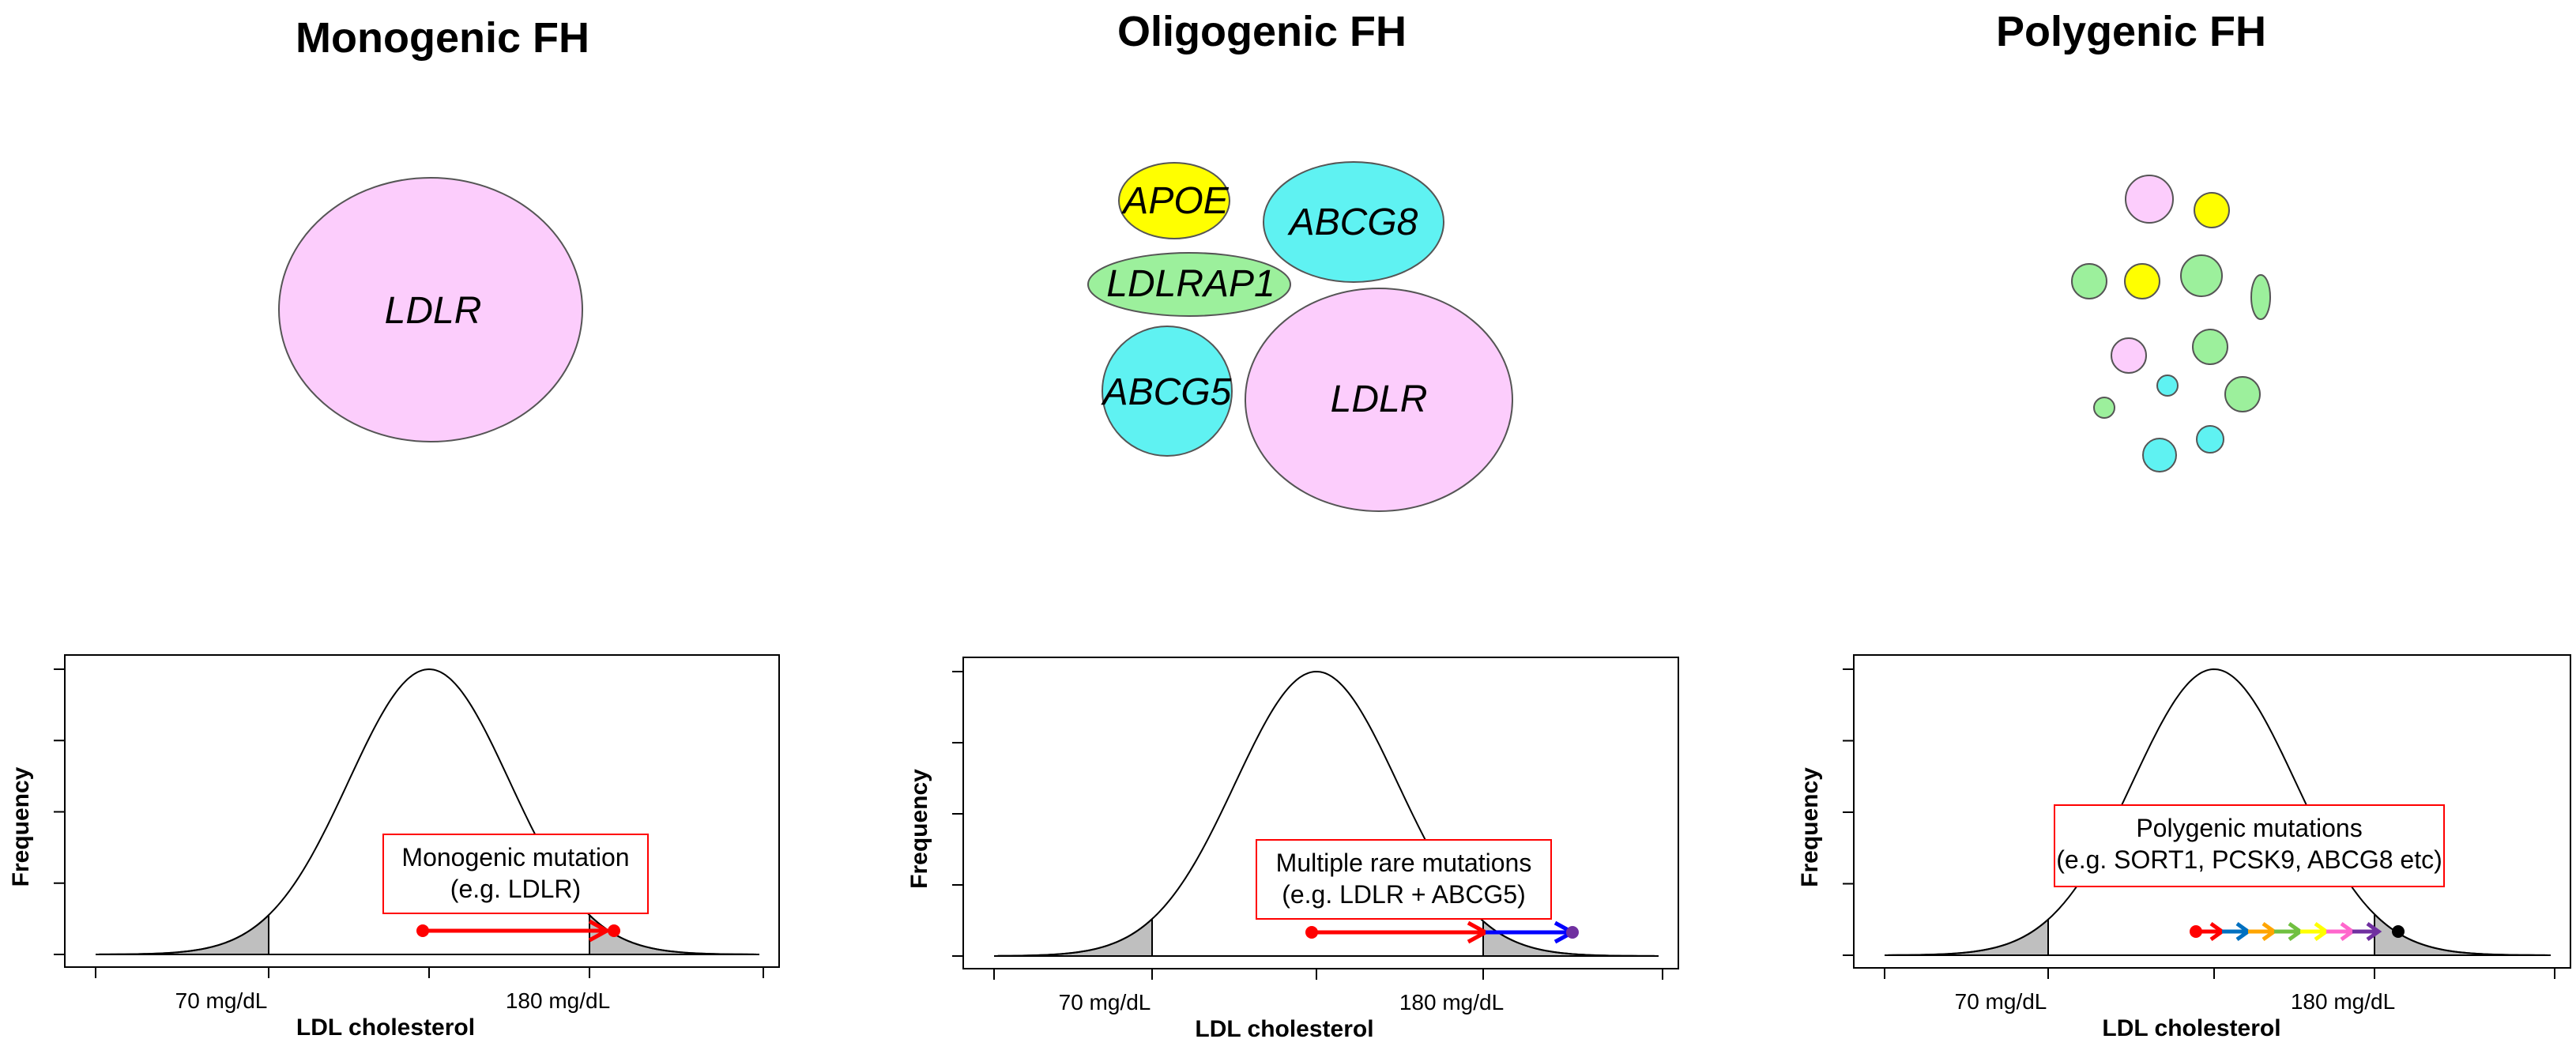 Image resolution: width=2576 pixels, height=1054 pixels. Describe the element at coordinates (1404, 863) in the screenshot. I see `annotation-line: Multiple rare mutations` at that location.